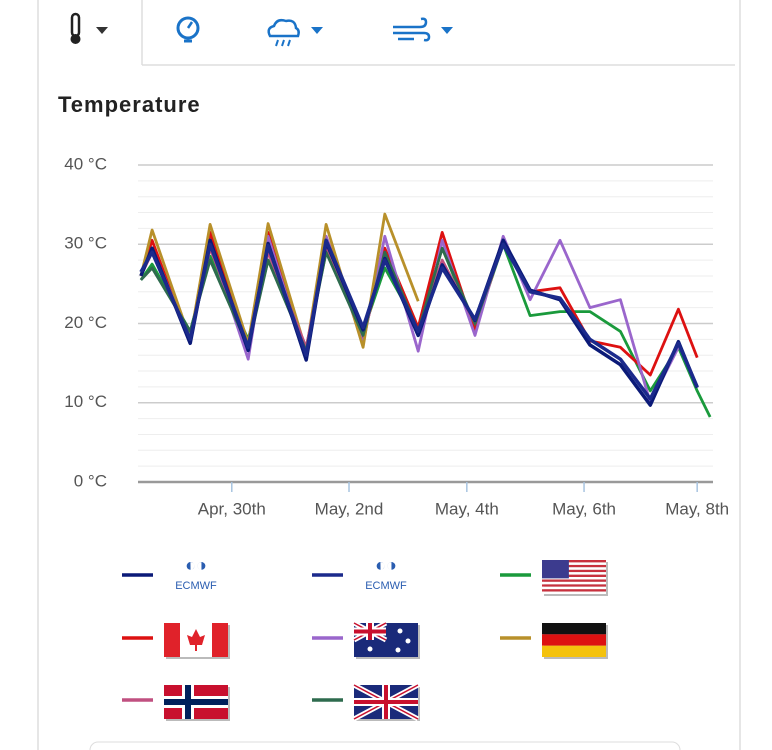  I want to click on x-tick-label: Apr, 30th, so click(232, 508).